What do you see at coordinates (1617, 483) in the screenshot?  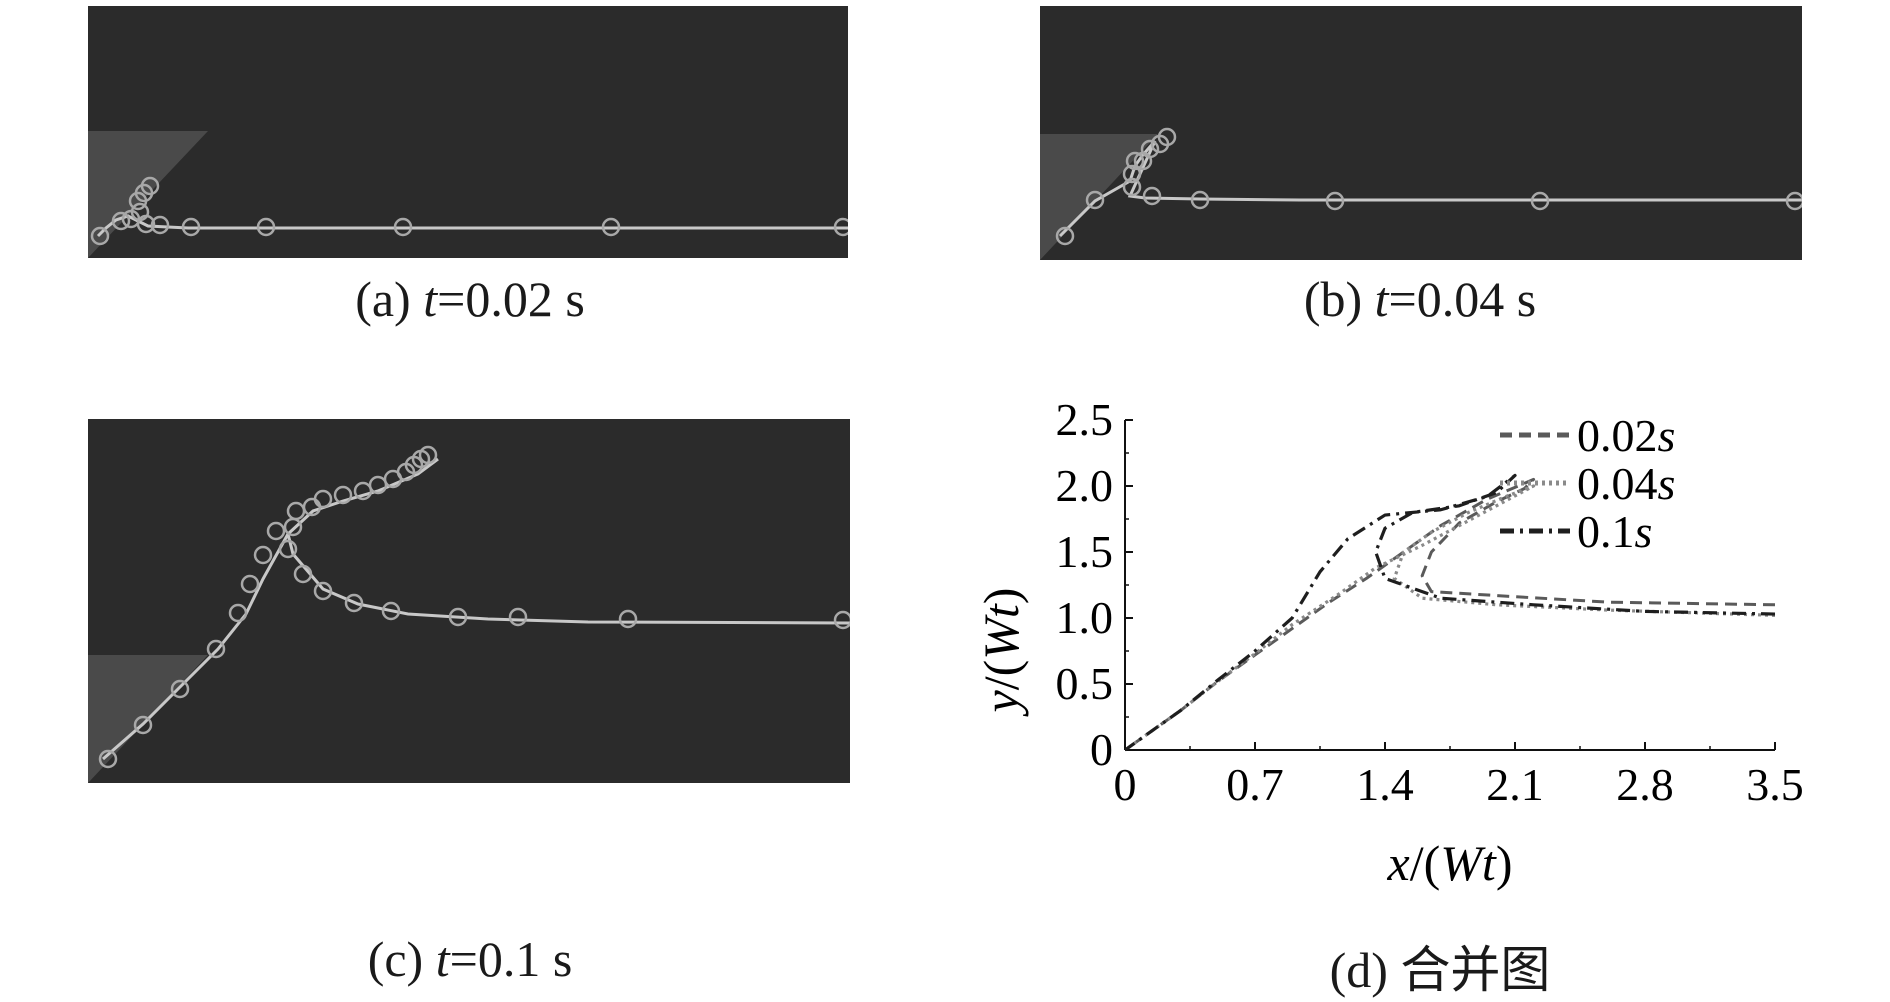 I see `legend-value: 0.04` at bounding box center [1617, 483].